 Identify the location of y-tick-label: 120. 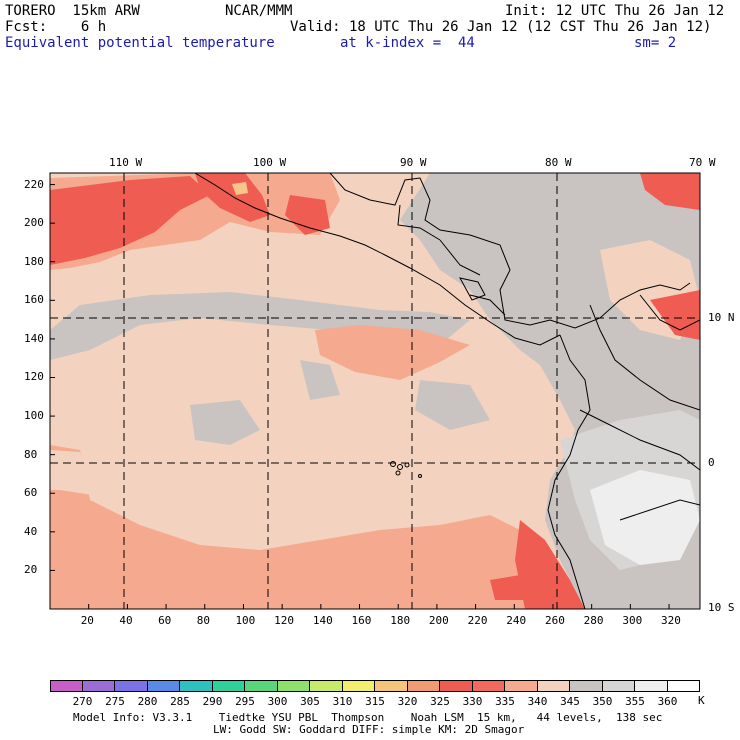
(34, 377).